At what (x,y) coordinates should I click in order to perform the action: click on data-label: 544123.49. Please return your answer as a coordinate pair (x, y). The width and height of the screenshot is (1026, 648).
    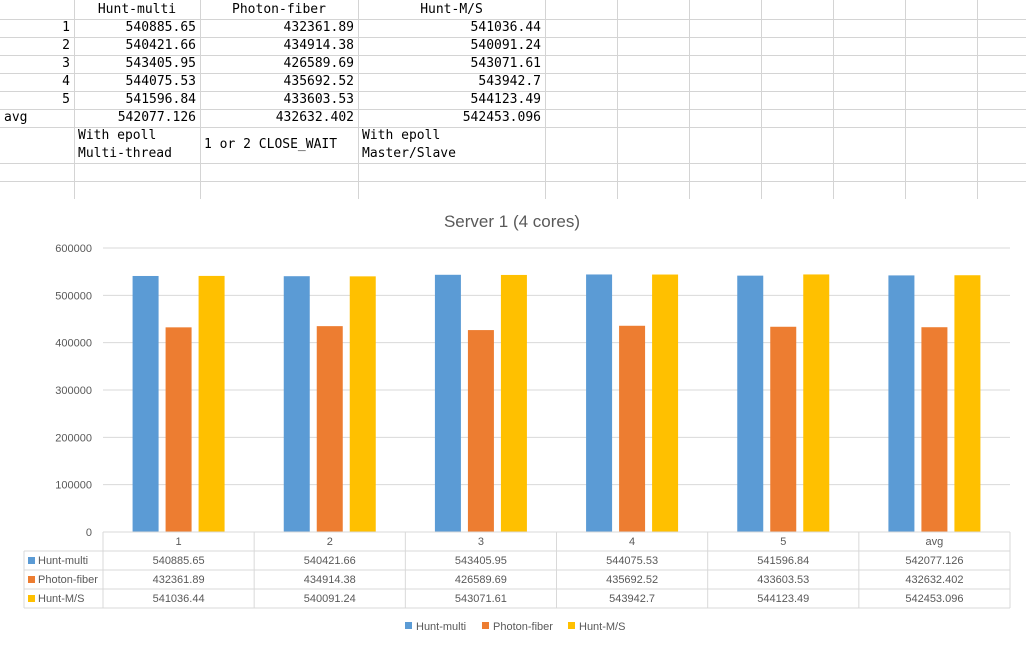
    Looking at the image, I should click on (783, 599).